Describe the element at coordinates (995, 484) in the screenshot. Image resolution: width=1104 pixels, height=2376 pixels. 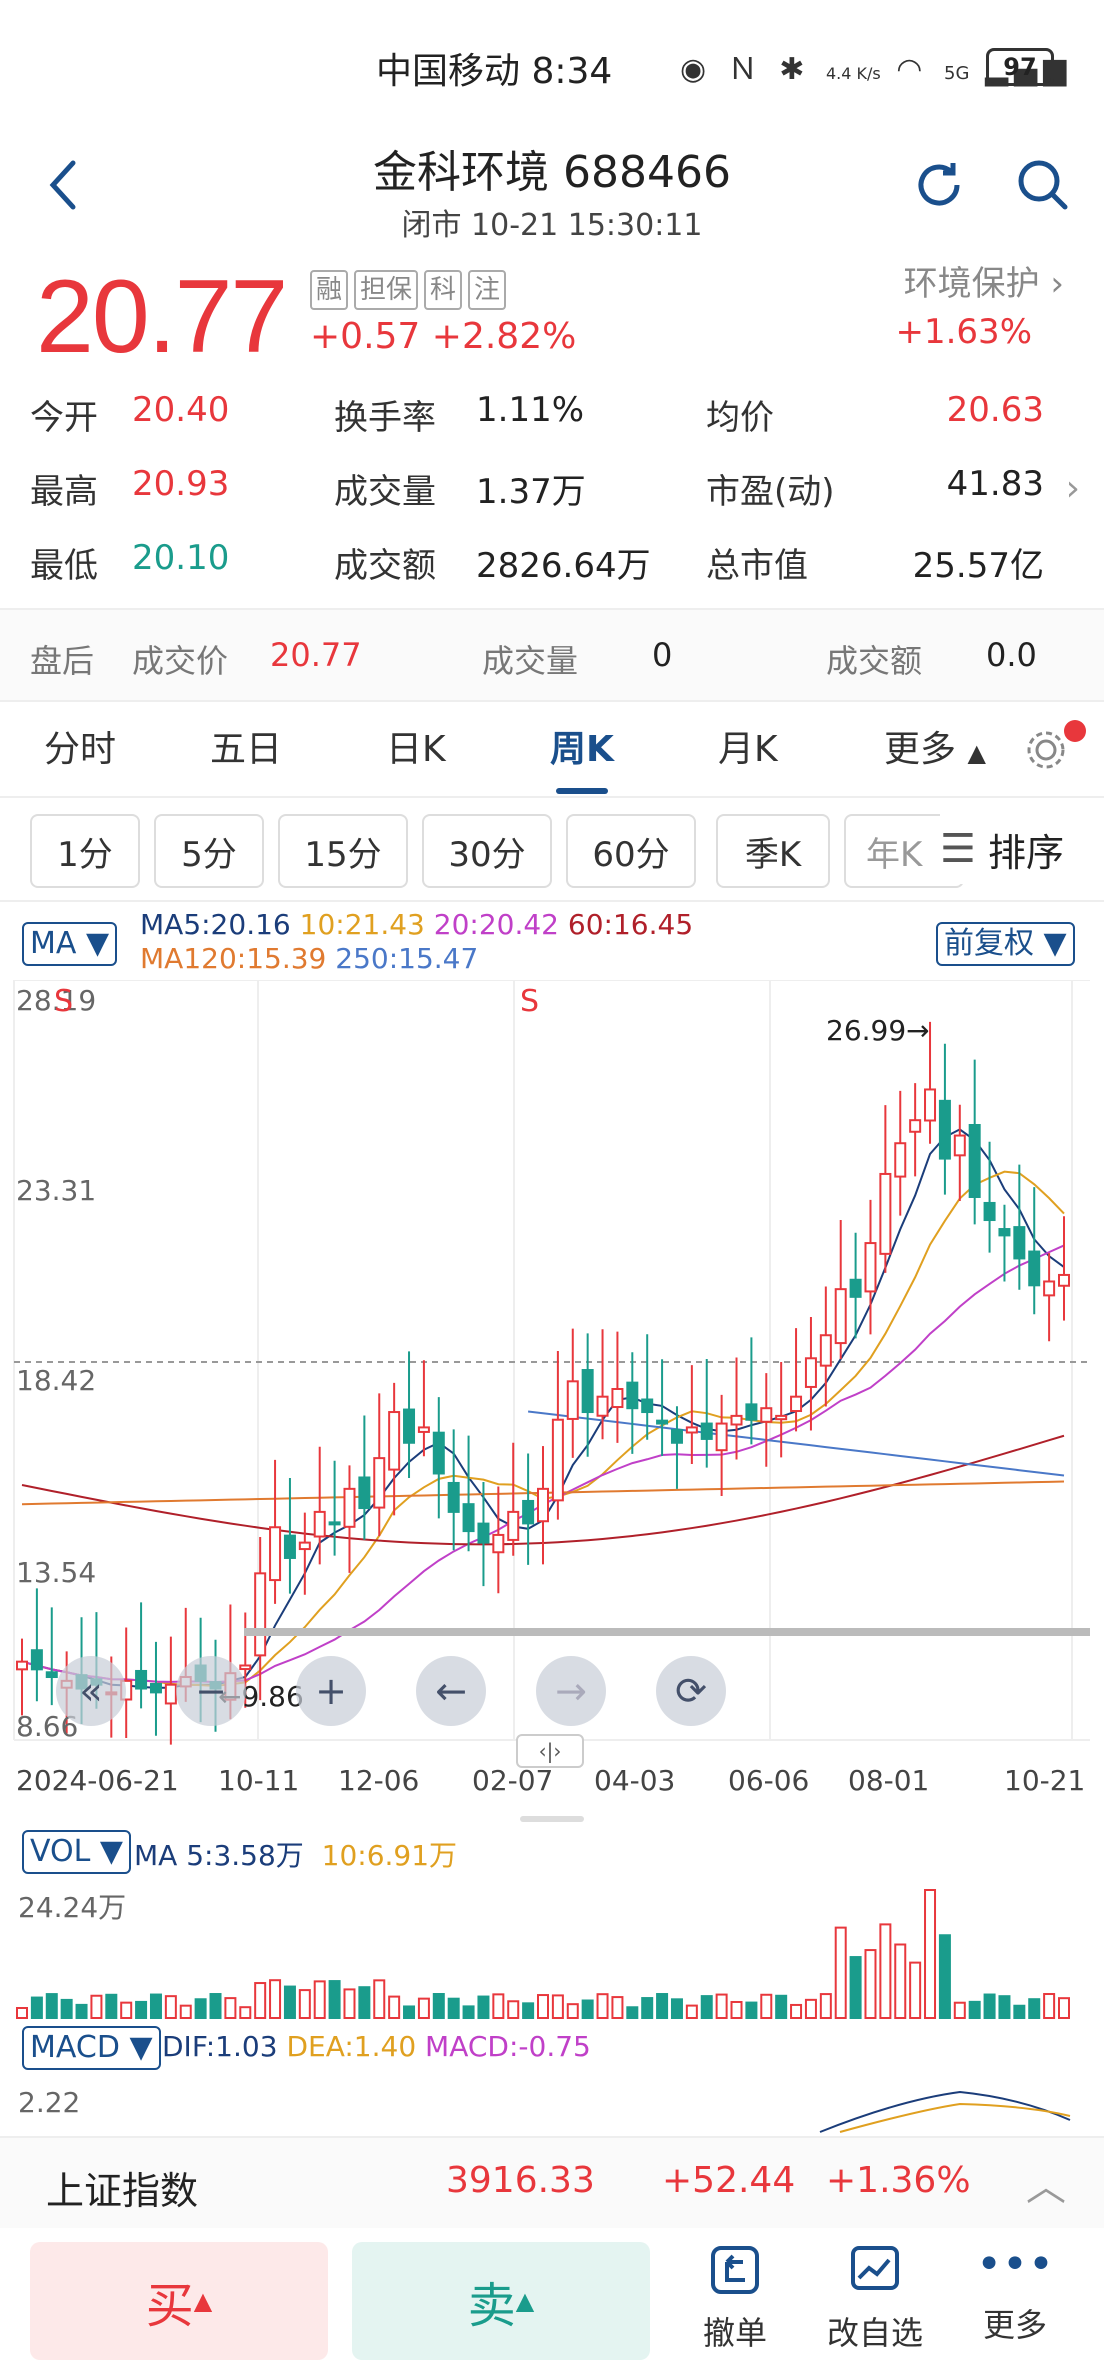
I see `pe-value: 41.83` at that location.